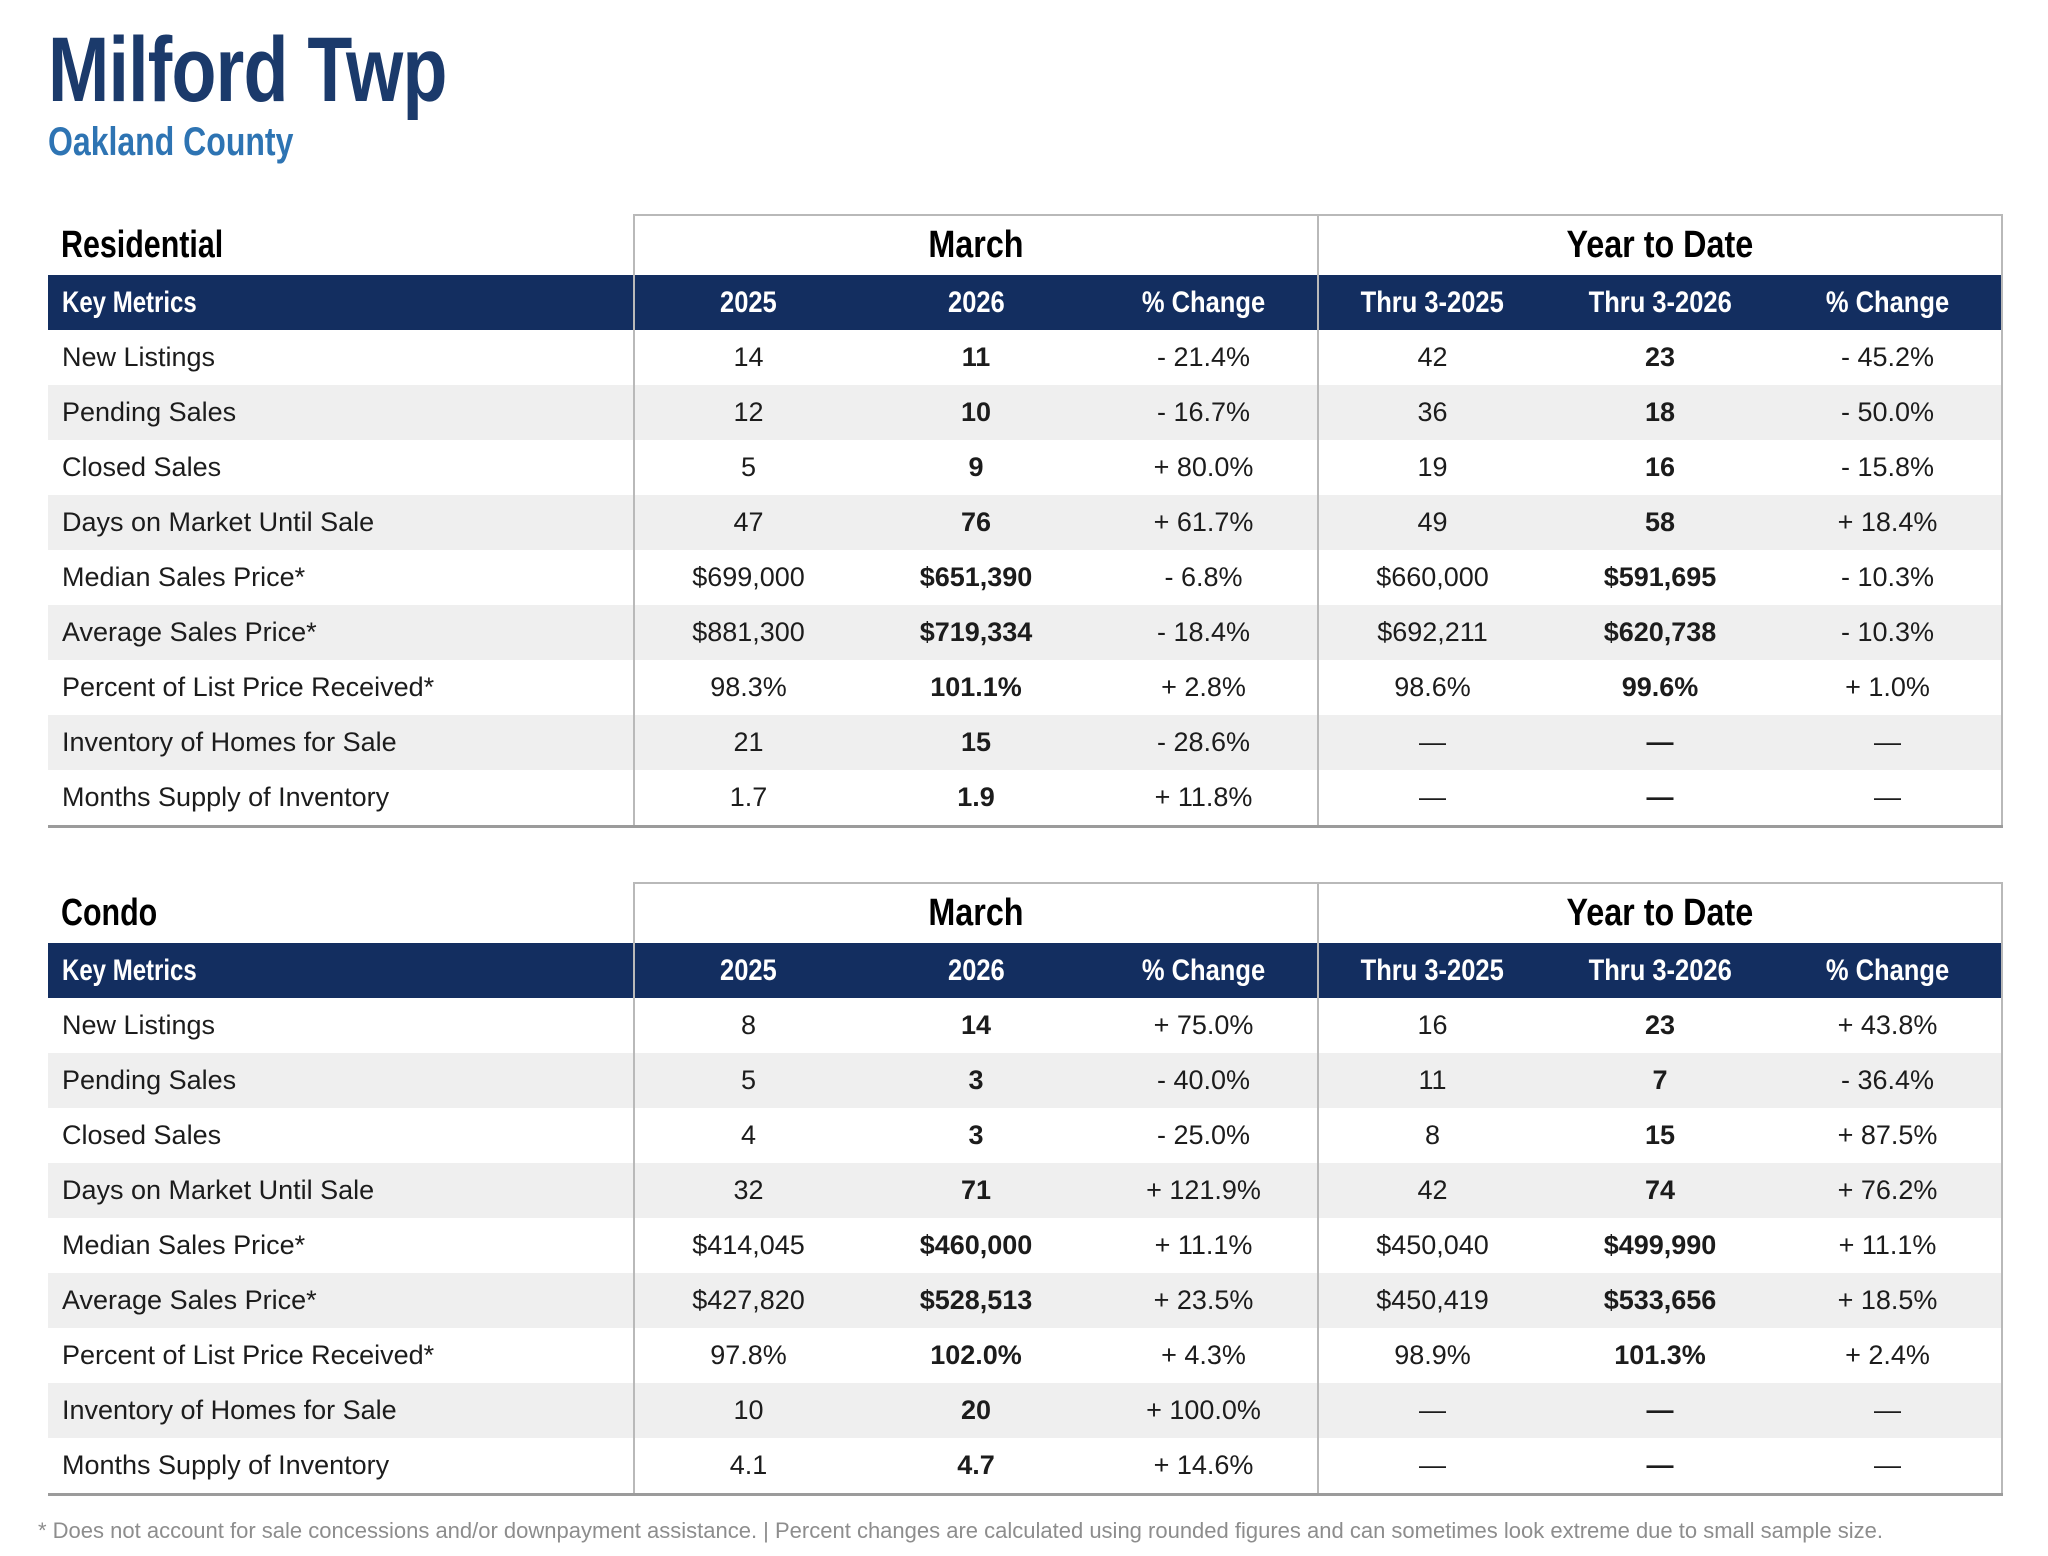  I want to click on ytd-2025-value: 16, so click(1431, 1025).